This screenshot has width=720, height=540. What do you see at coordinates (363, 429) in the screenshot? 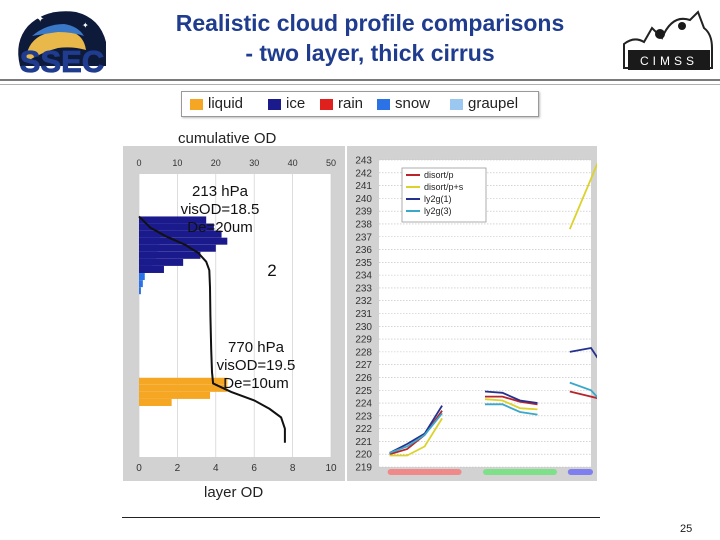
I see `y-tick-label: 222` at bounding box center [363, 429].